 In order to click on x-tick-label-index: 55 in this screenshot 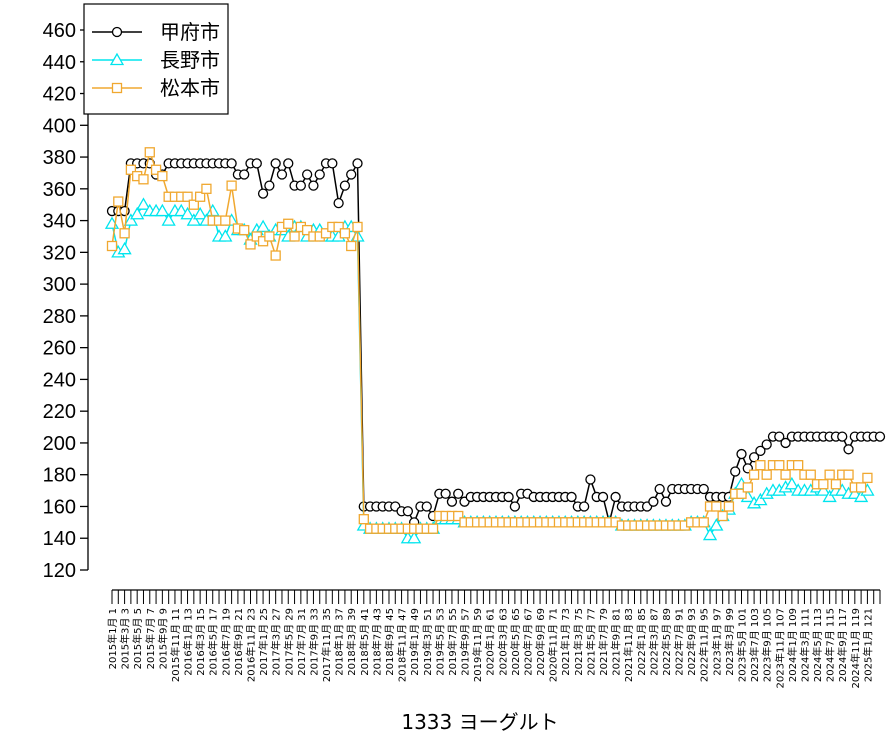, I will do `click(453, 614)`.